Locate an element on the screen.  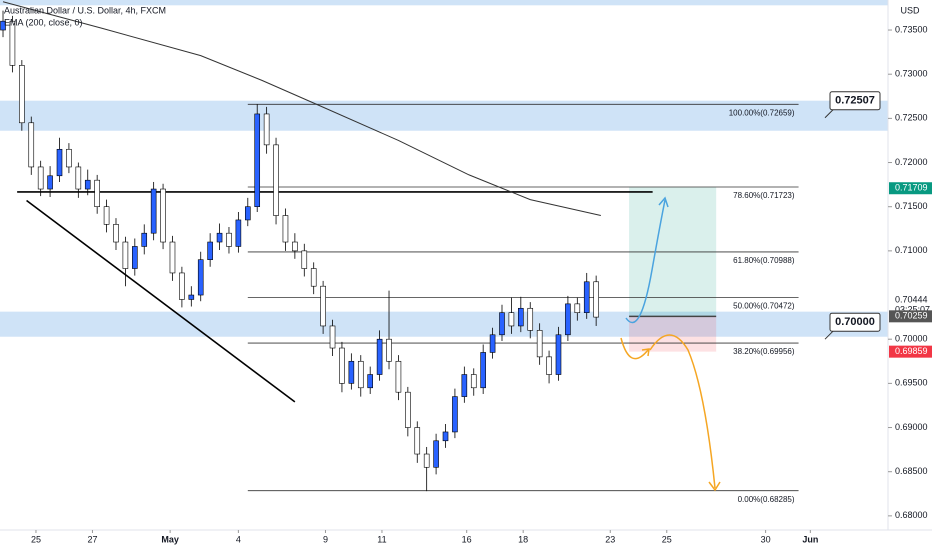
y-tick-label: 0.73500 is located at coordinates (911, 29).